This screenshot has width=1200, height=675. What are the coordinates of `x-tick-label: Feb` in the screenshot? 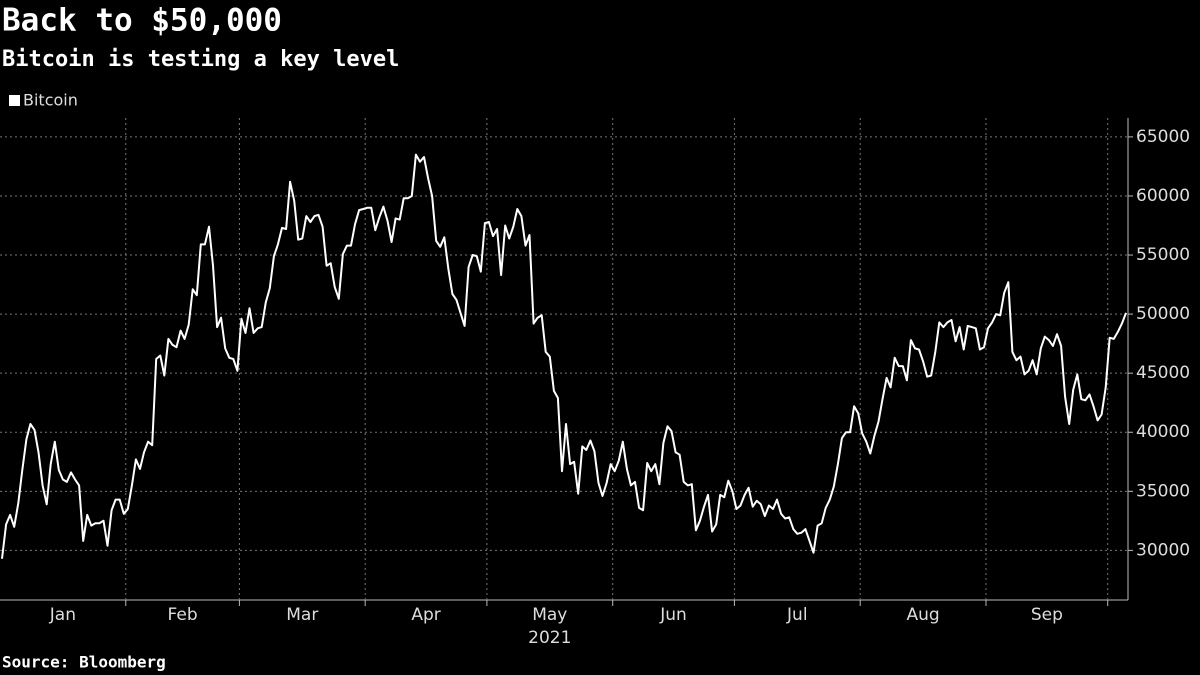 It's located at (183, 615).